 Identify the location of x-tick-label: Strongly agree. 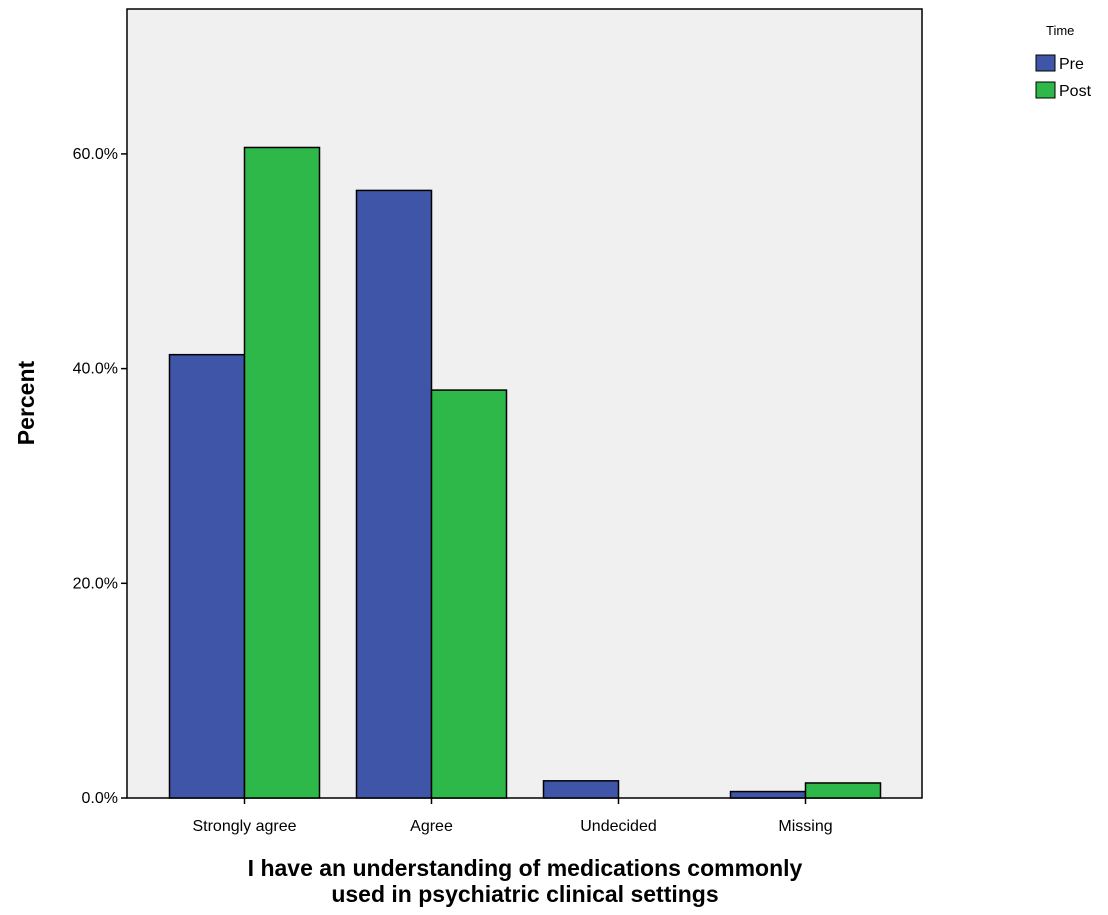
(244, 826).